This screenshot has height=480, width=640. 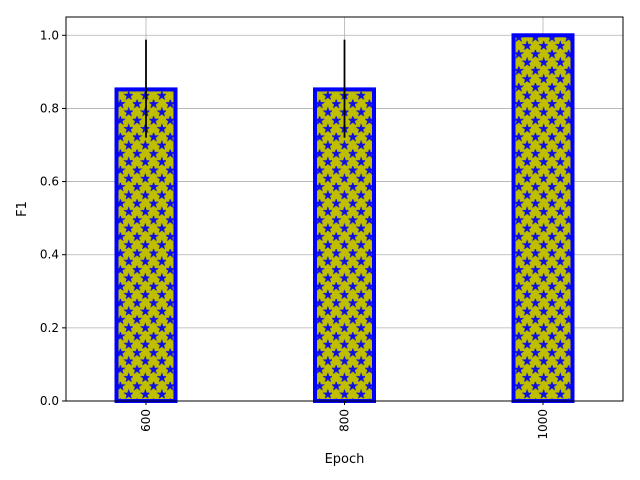 What do you see at coordinates (146, 420) in the screenshot?
I see `x-tick-label: 600` at bounding box center [146, 420].